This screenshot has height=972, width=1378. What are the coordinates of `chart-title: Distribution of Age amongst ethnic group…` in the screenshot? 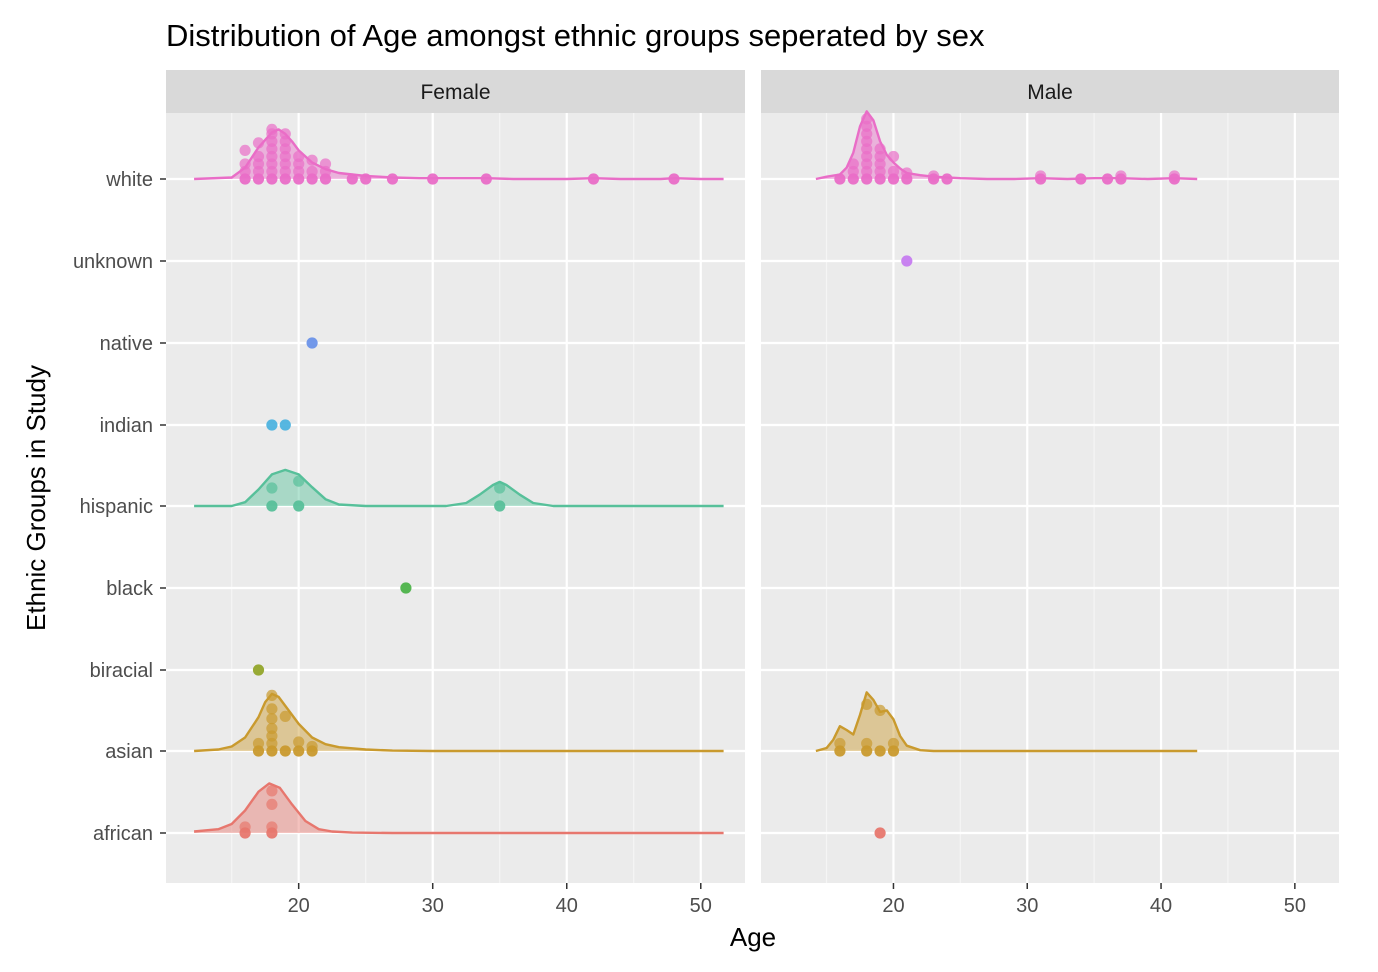 It's located at (575, 35).